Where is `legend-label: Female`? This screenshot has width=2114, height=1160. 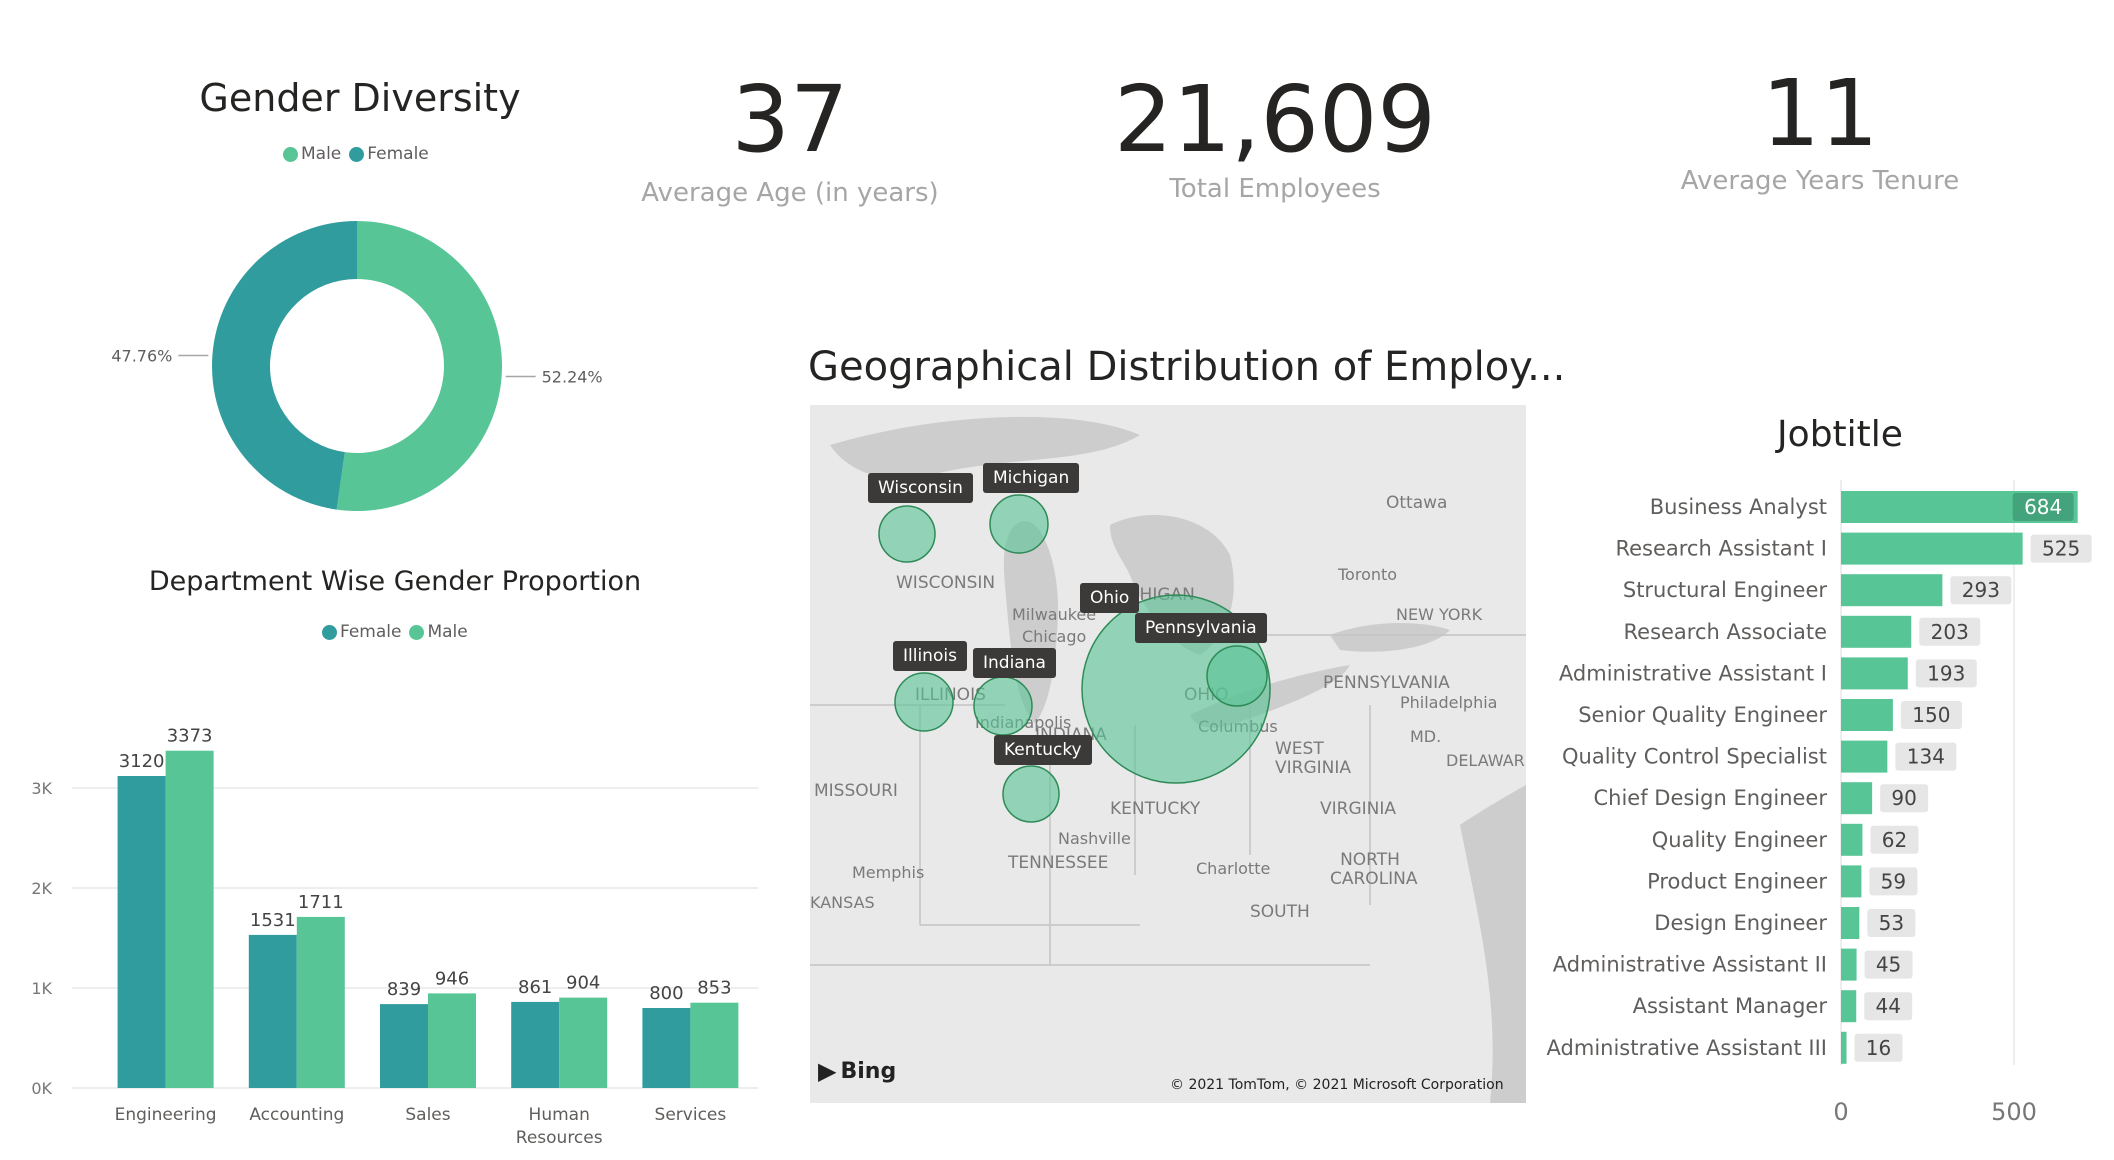 legend-label: Female is located at coordinates (371, 632).